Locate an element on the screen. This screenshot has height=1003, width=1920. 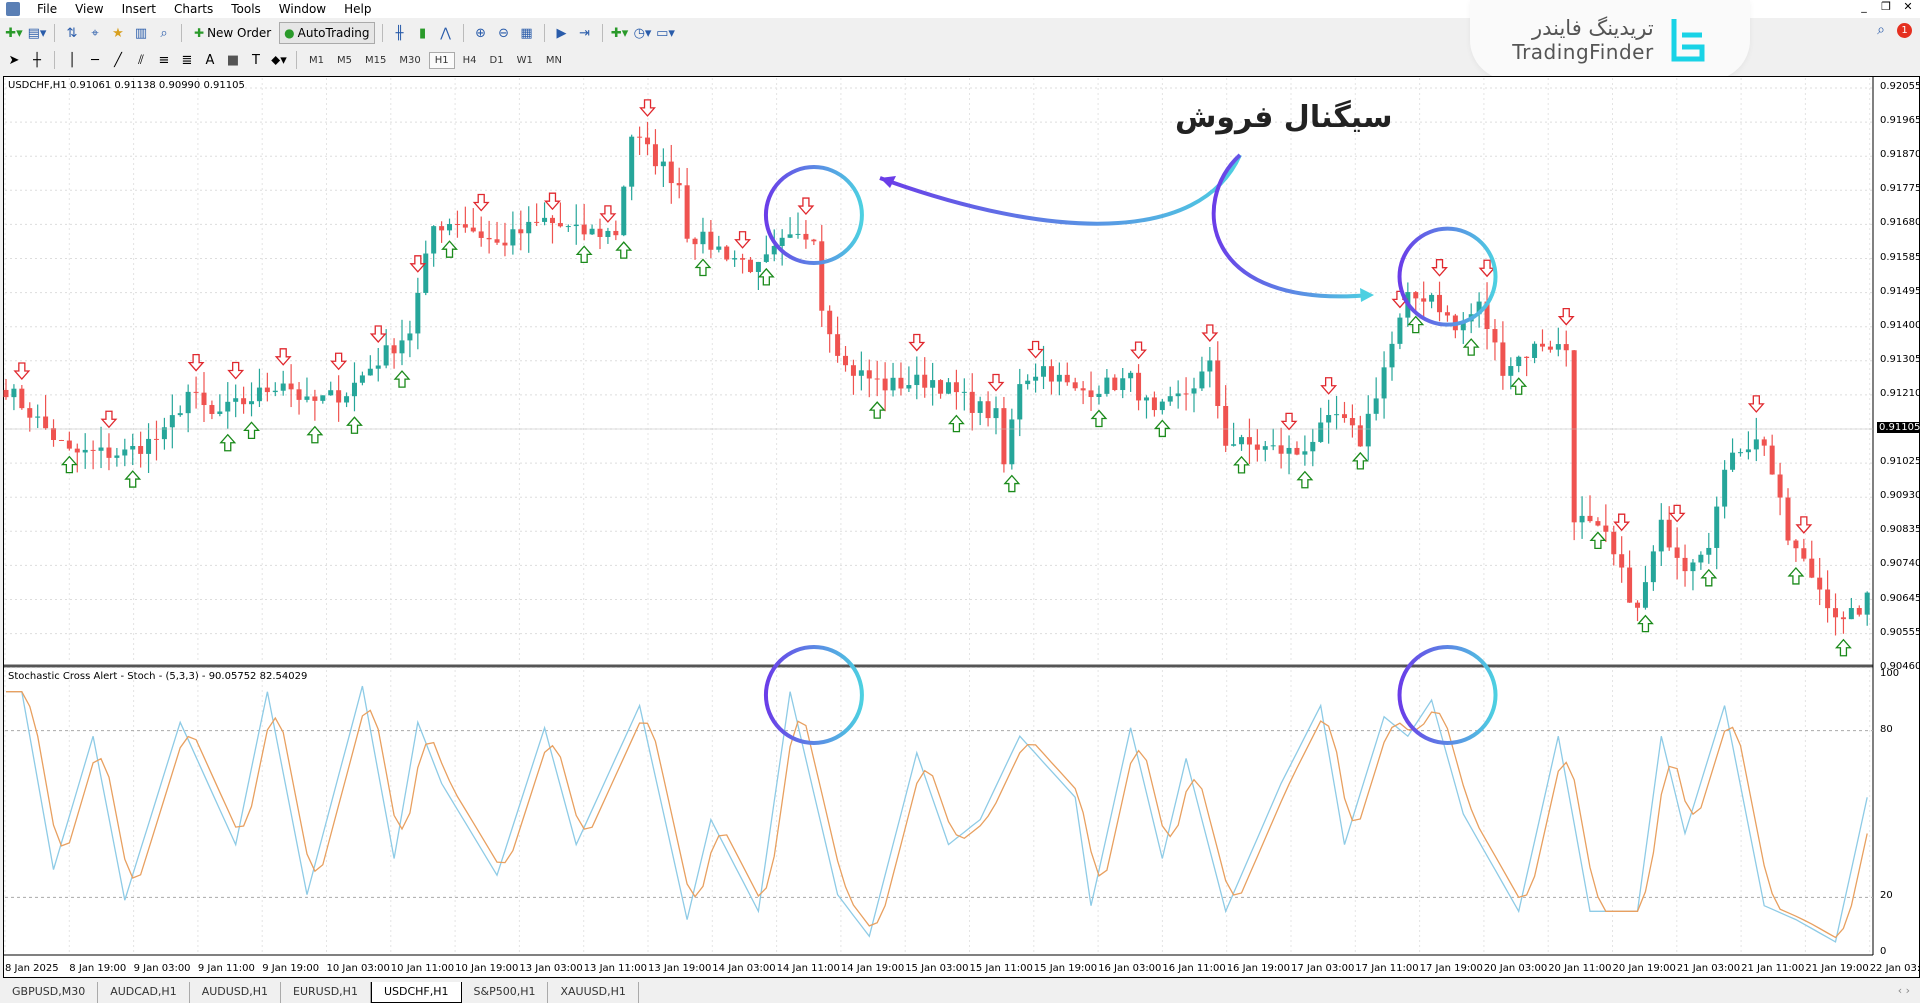
cursor-icon: ➤ is located at coordinates (14, 60).